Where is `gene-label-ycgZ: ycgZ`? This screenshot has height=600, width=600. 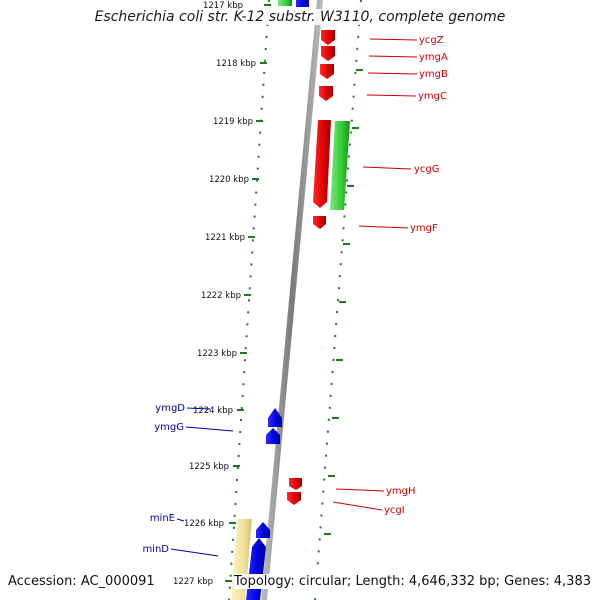
gene-label-ycgZ: ycgZ is located at coordinates (431, 40).